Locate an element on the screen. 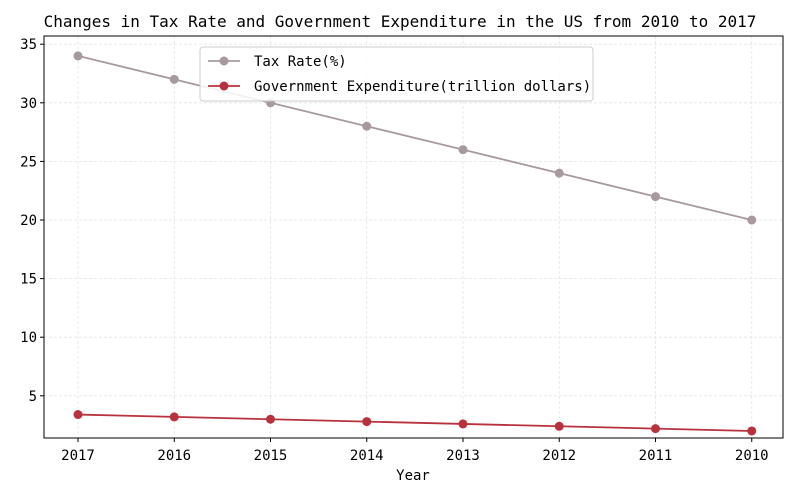 Image resolution: width=800 pixels, height=500 pixels. y-tick-label: 35 is located at coordinates (28, 45).